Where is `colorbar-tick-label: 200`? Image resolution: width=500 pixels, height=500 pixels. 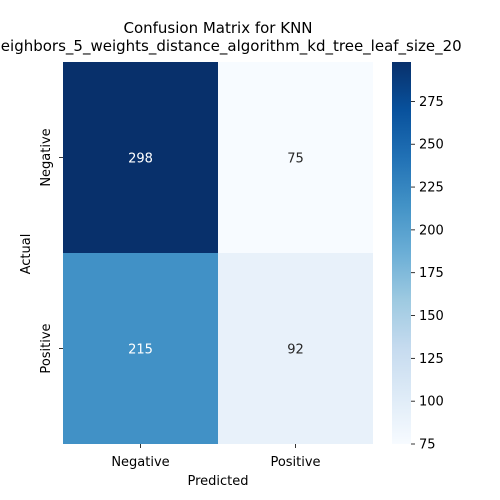 colorbar-tick-label: 200 is located at coordinates (431, 230).